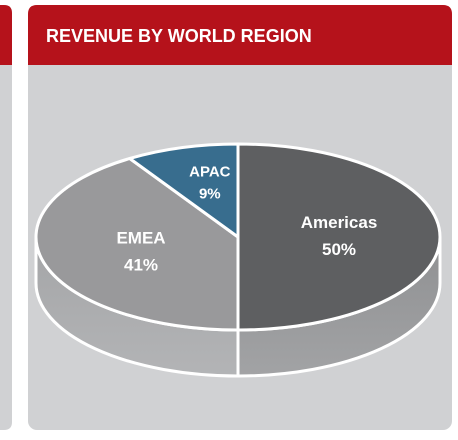  What do you see at coordinates (339, 249) in the screenshot?
I see `slice-value-label: 50%` at bounding box center [339, 249].